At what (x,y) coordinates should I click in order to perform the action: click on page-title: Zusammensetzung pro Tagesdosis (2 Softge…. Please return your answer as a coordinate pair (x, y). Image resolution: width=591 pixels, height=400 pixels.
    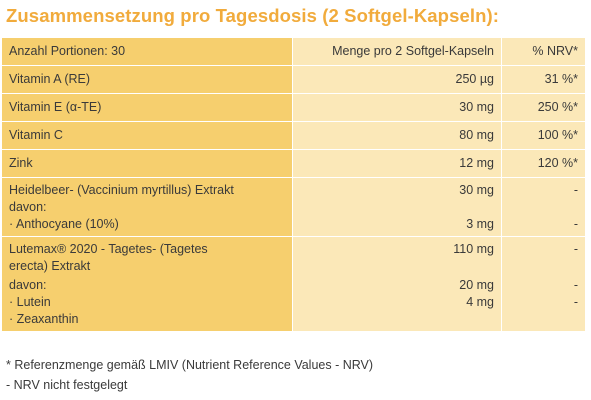
    Looking at the image, I should click on (253, 15).